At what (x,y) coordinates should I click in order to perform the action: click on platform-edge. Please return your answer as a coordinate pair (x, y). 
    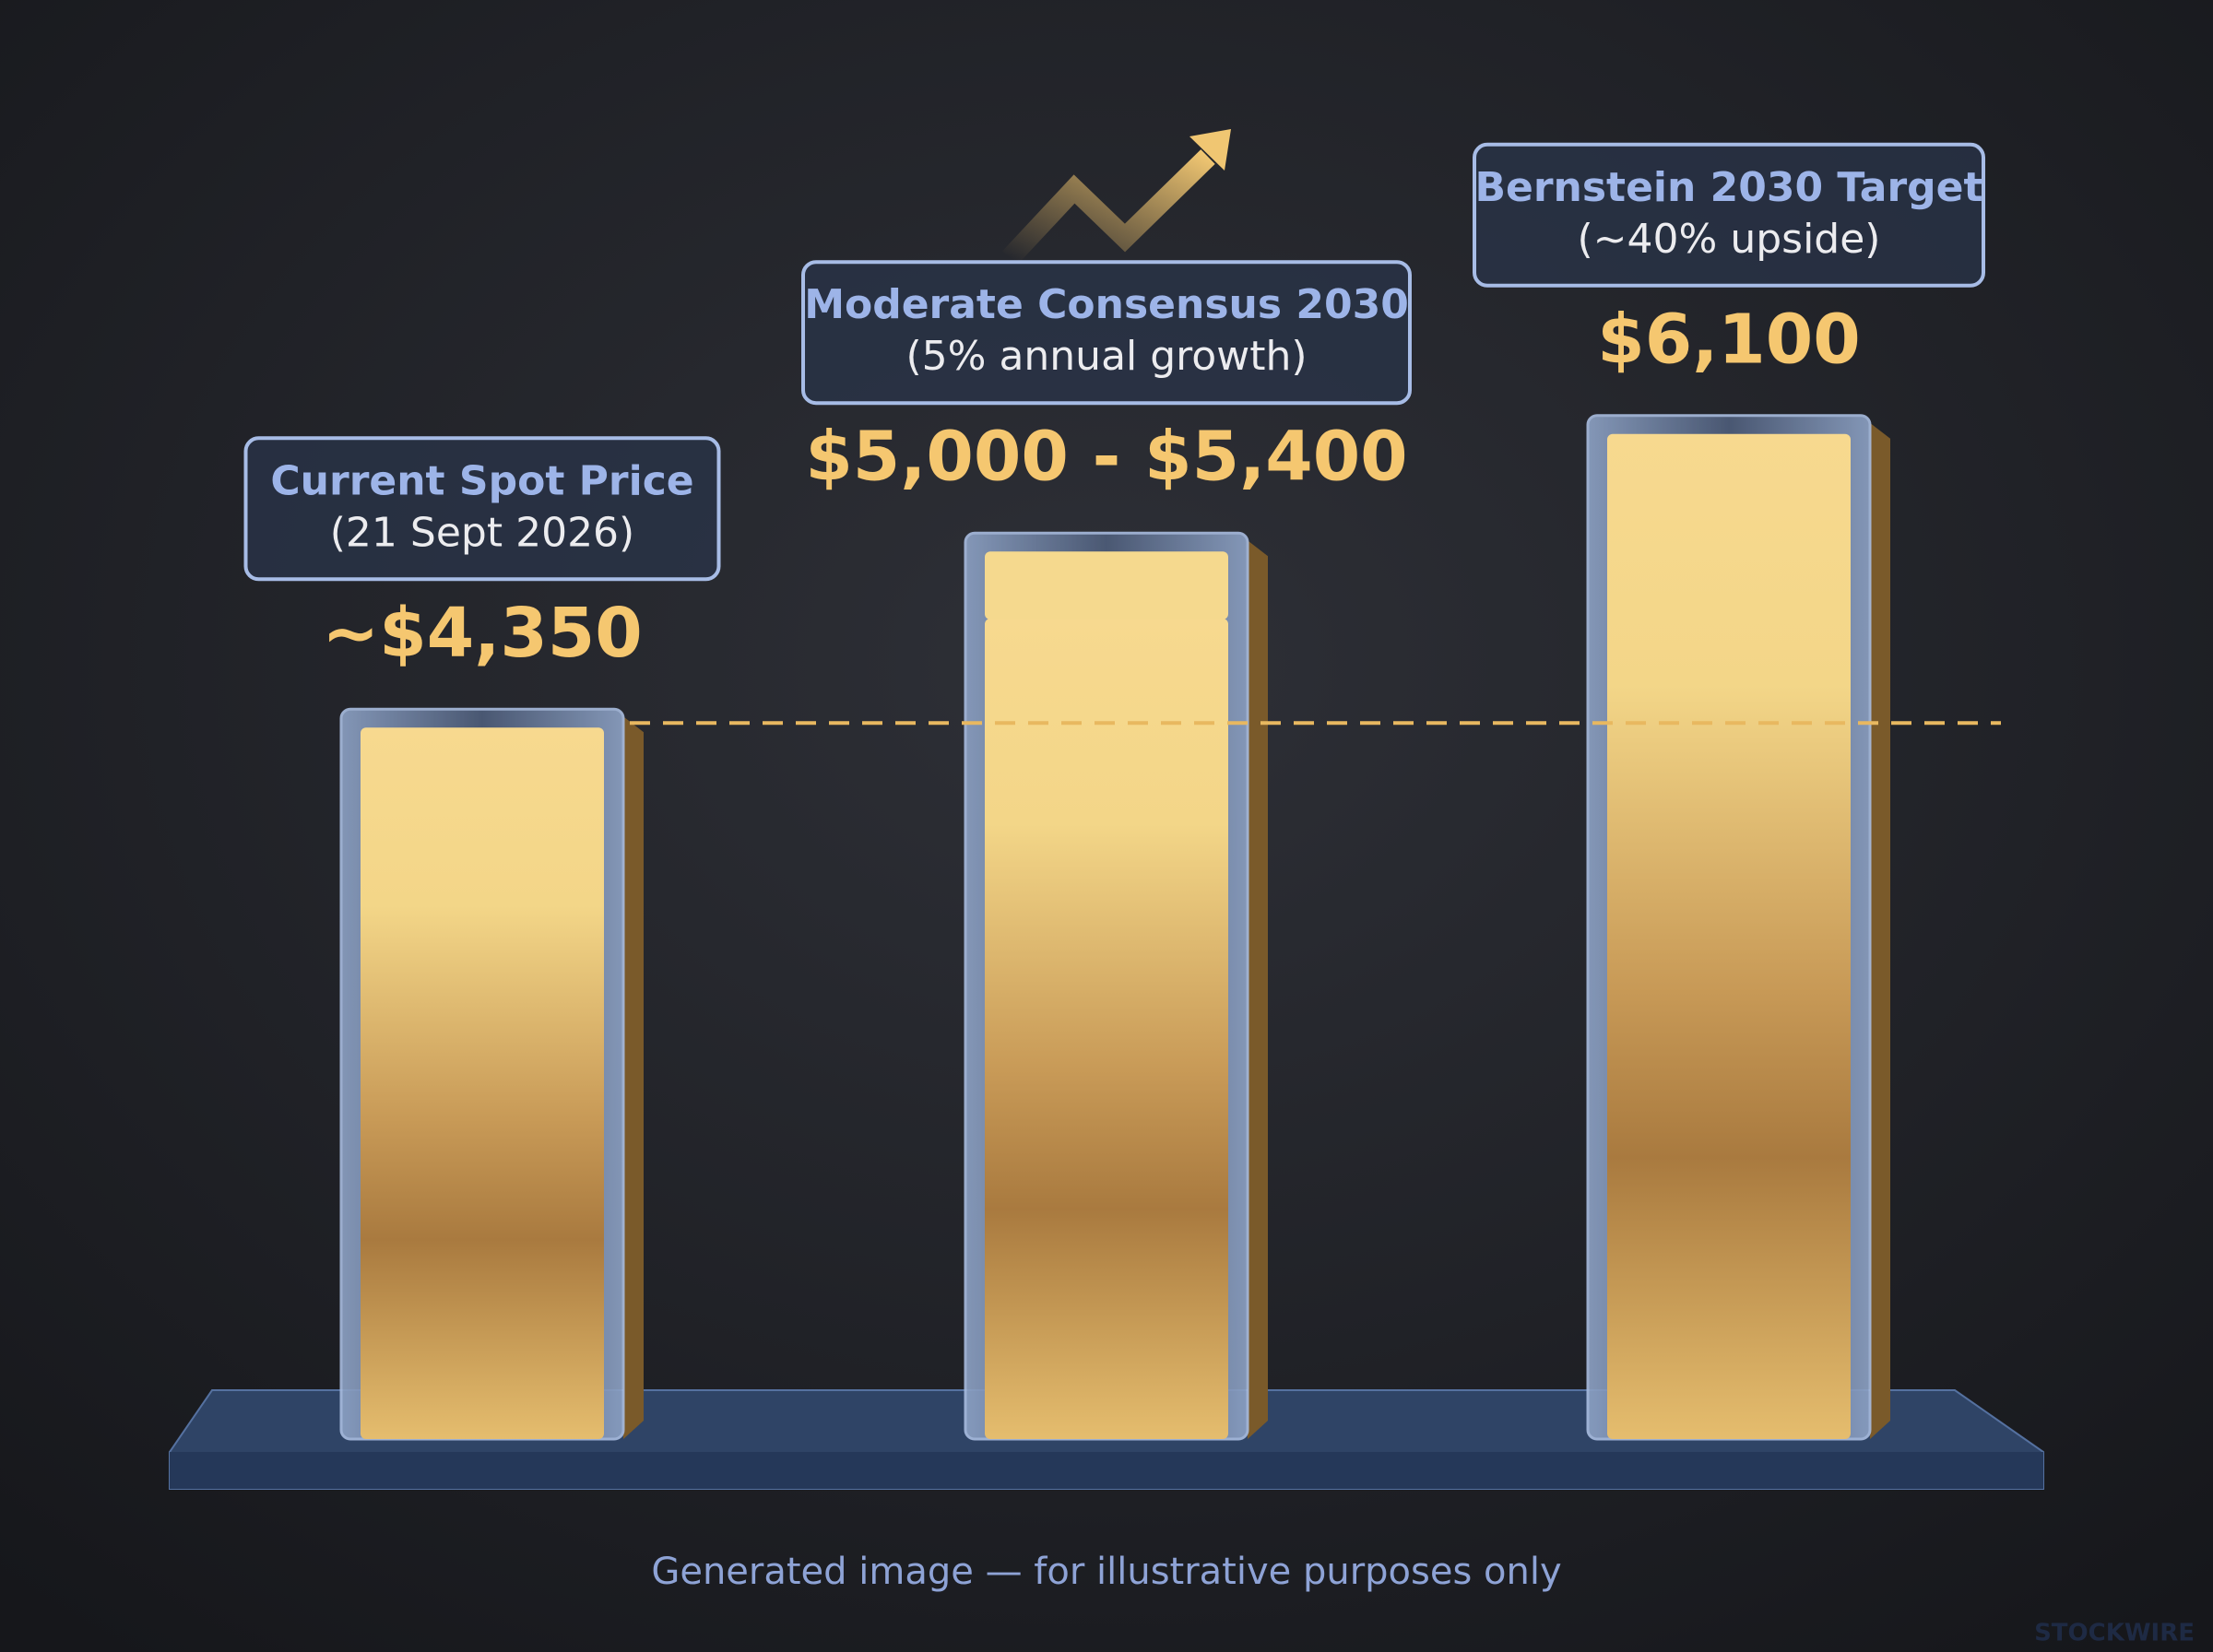
    Looking at the image, I should click on (1106, 1470).